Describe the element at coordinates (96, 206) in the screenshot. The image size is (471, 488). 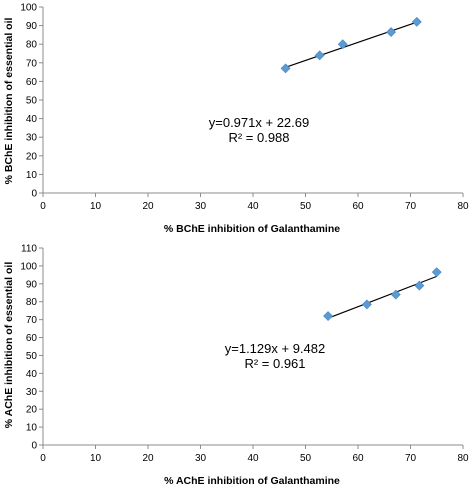
I see `bche-x-tick-label: 10` at that location.